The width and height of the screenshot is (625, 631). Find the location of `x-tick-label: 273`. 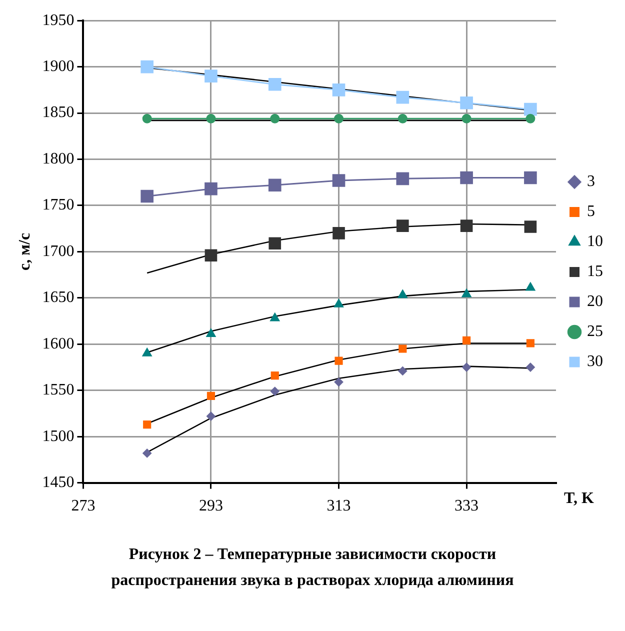

x-tick-label: 273 is located at coordinates (83, 506).